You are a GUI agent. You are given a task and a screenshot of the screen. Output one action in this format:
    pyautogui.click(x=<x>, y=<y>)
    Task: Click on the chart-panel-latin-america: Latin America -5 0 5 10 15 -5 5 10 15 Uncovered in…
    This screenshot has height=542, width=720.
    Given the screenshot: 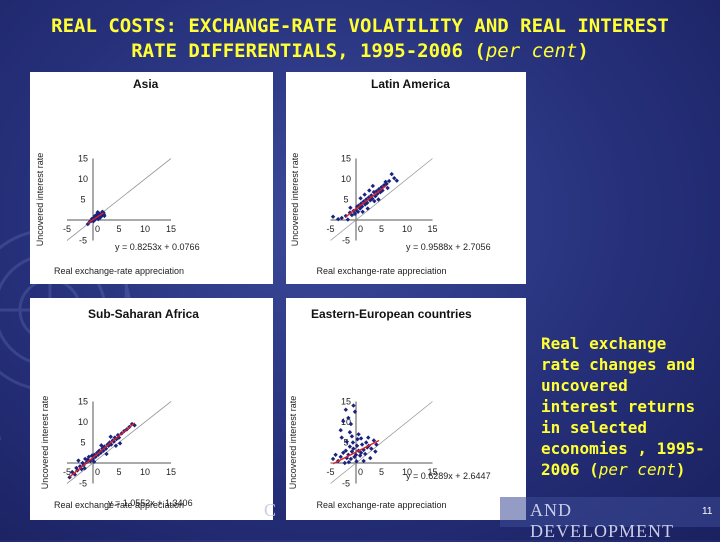 What is the action you would take?
    pyautogui.click(x=406, y=178)
    